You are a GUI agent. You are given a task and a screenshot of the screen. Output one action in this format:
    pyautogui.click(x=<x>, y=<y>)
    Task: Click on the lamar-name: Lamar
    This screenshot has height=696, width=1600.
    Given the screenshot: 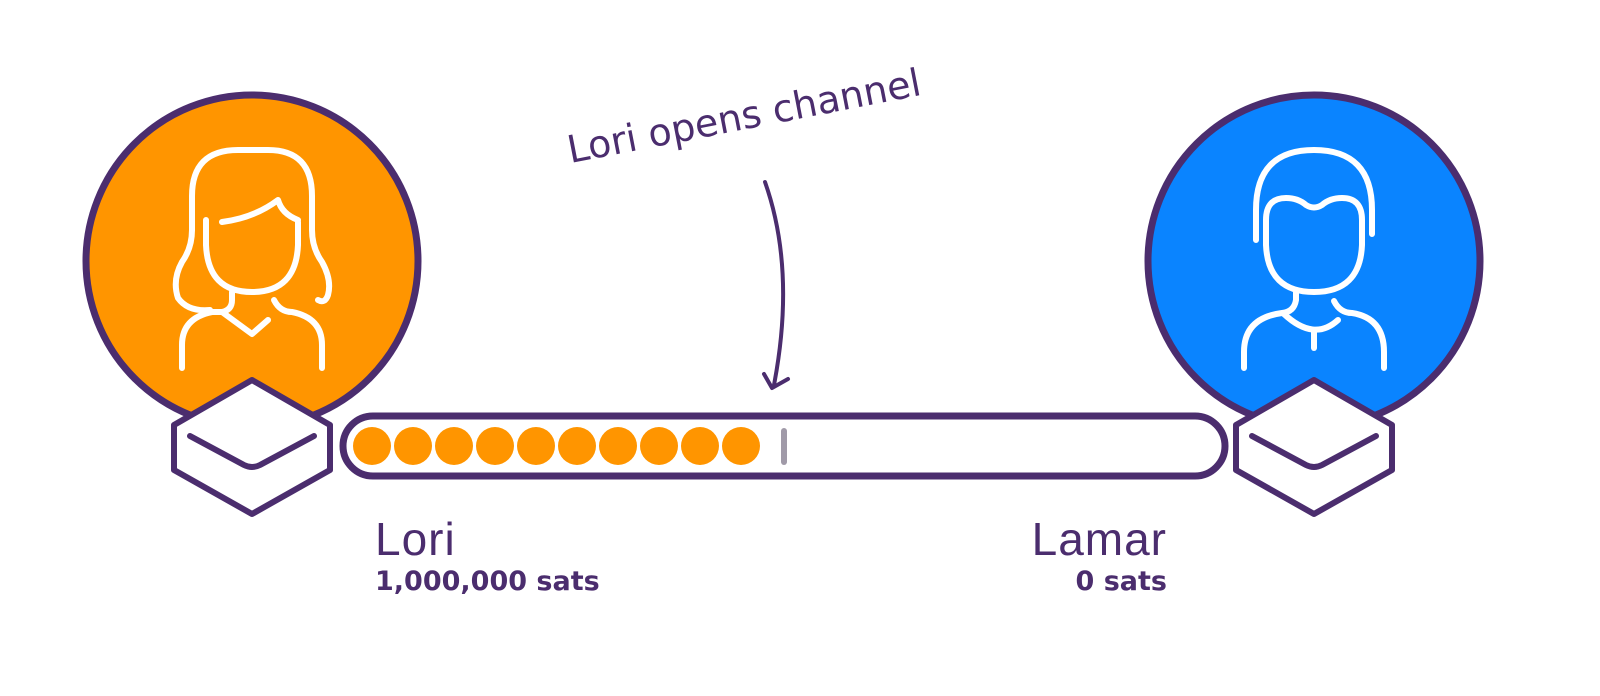 What is the action you would take?
    pyautogui.click(x=1099, y=539)
    